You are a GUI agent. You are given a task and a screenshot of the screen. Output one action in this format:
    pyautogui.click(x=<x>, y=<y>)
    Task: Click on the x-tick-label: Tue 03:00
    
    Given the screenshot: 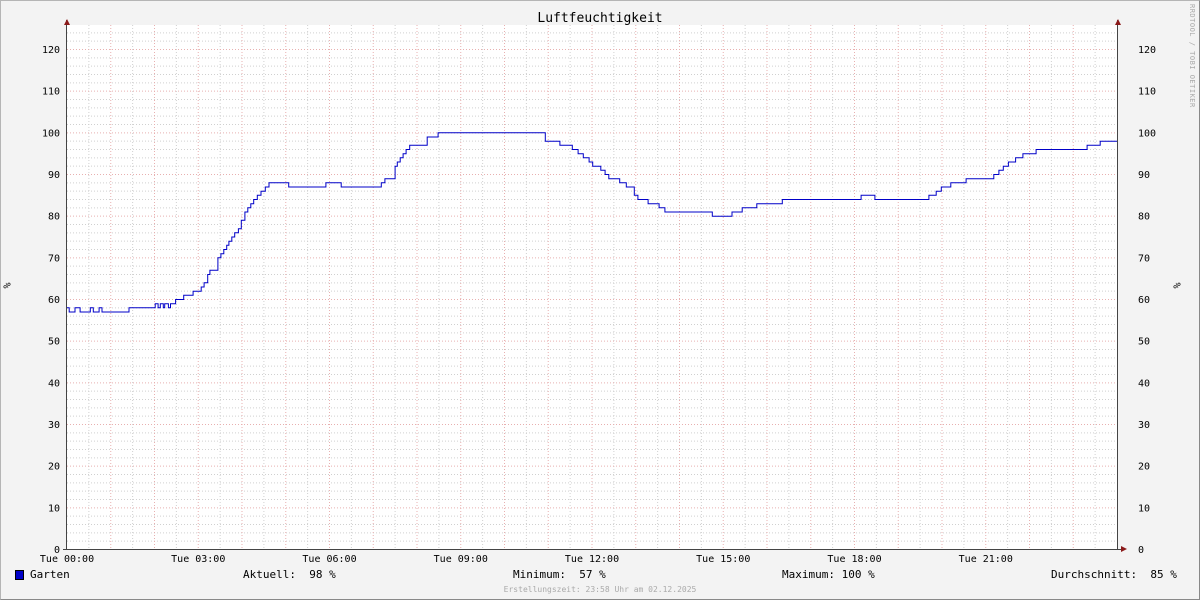 What is the action you would take?
    pyautogui.click(x=198, y=559)
    